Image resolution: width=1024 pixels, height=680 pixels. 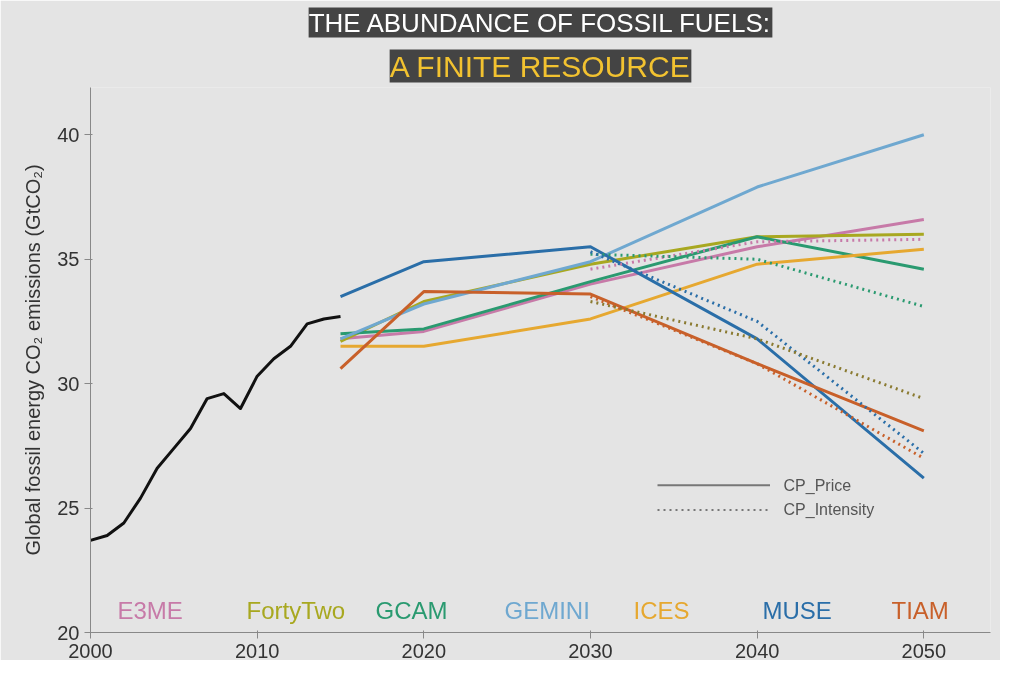 I want to click on x-tick-label: 2010, so click(x=257, y=650).